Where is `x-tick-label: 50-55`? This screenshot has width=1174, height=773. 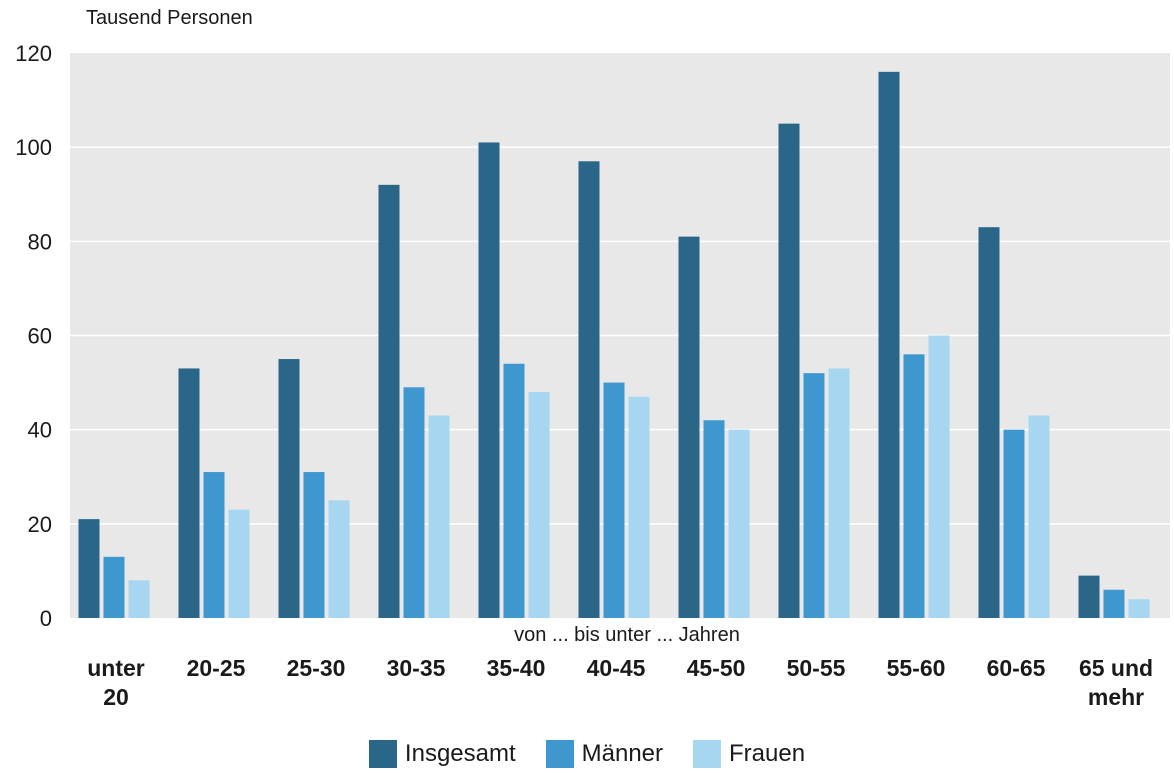
x-tick-label: 50-55 is located at coordinates (816, 668).